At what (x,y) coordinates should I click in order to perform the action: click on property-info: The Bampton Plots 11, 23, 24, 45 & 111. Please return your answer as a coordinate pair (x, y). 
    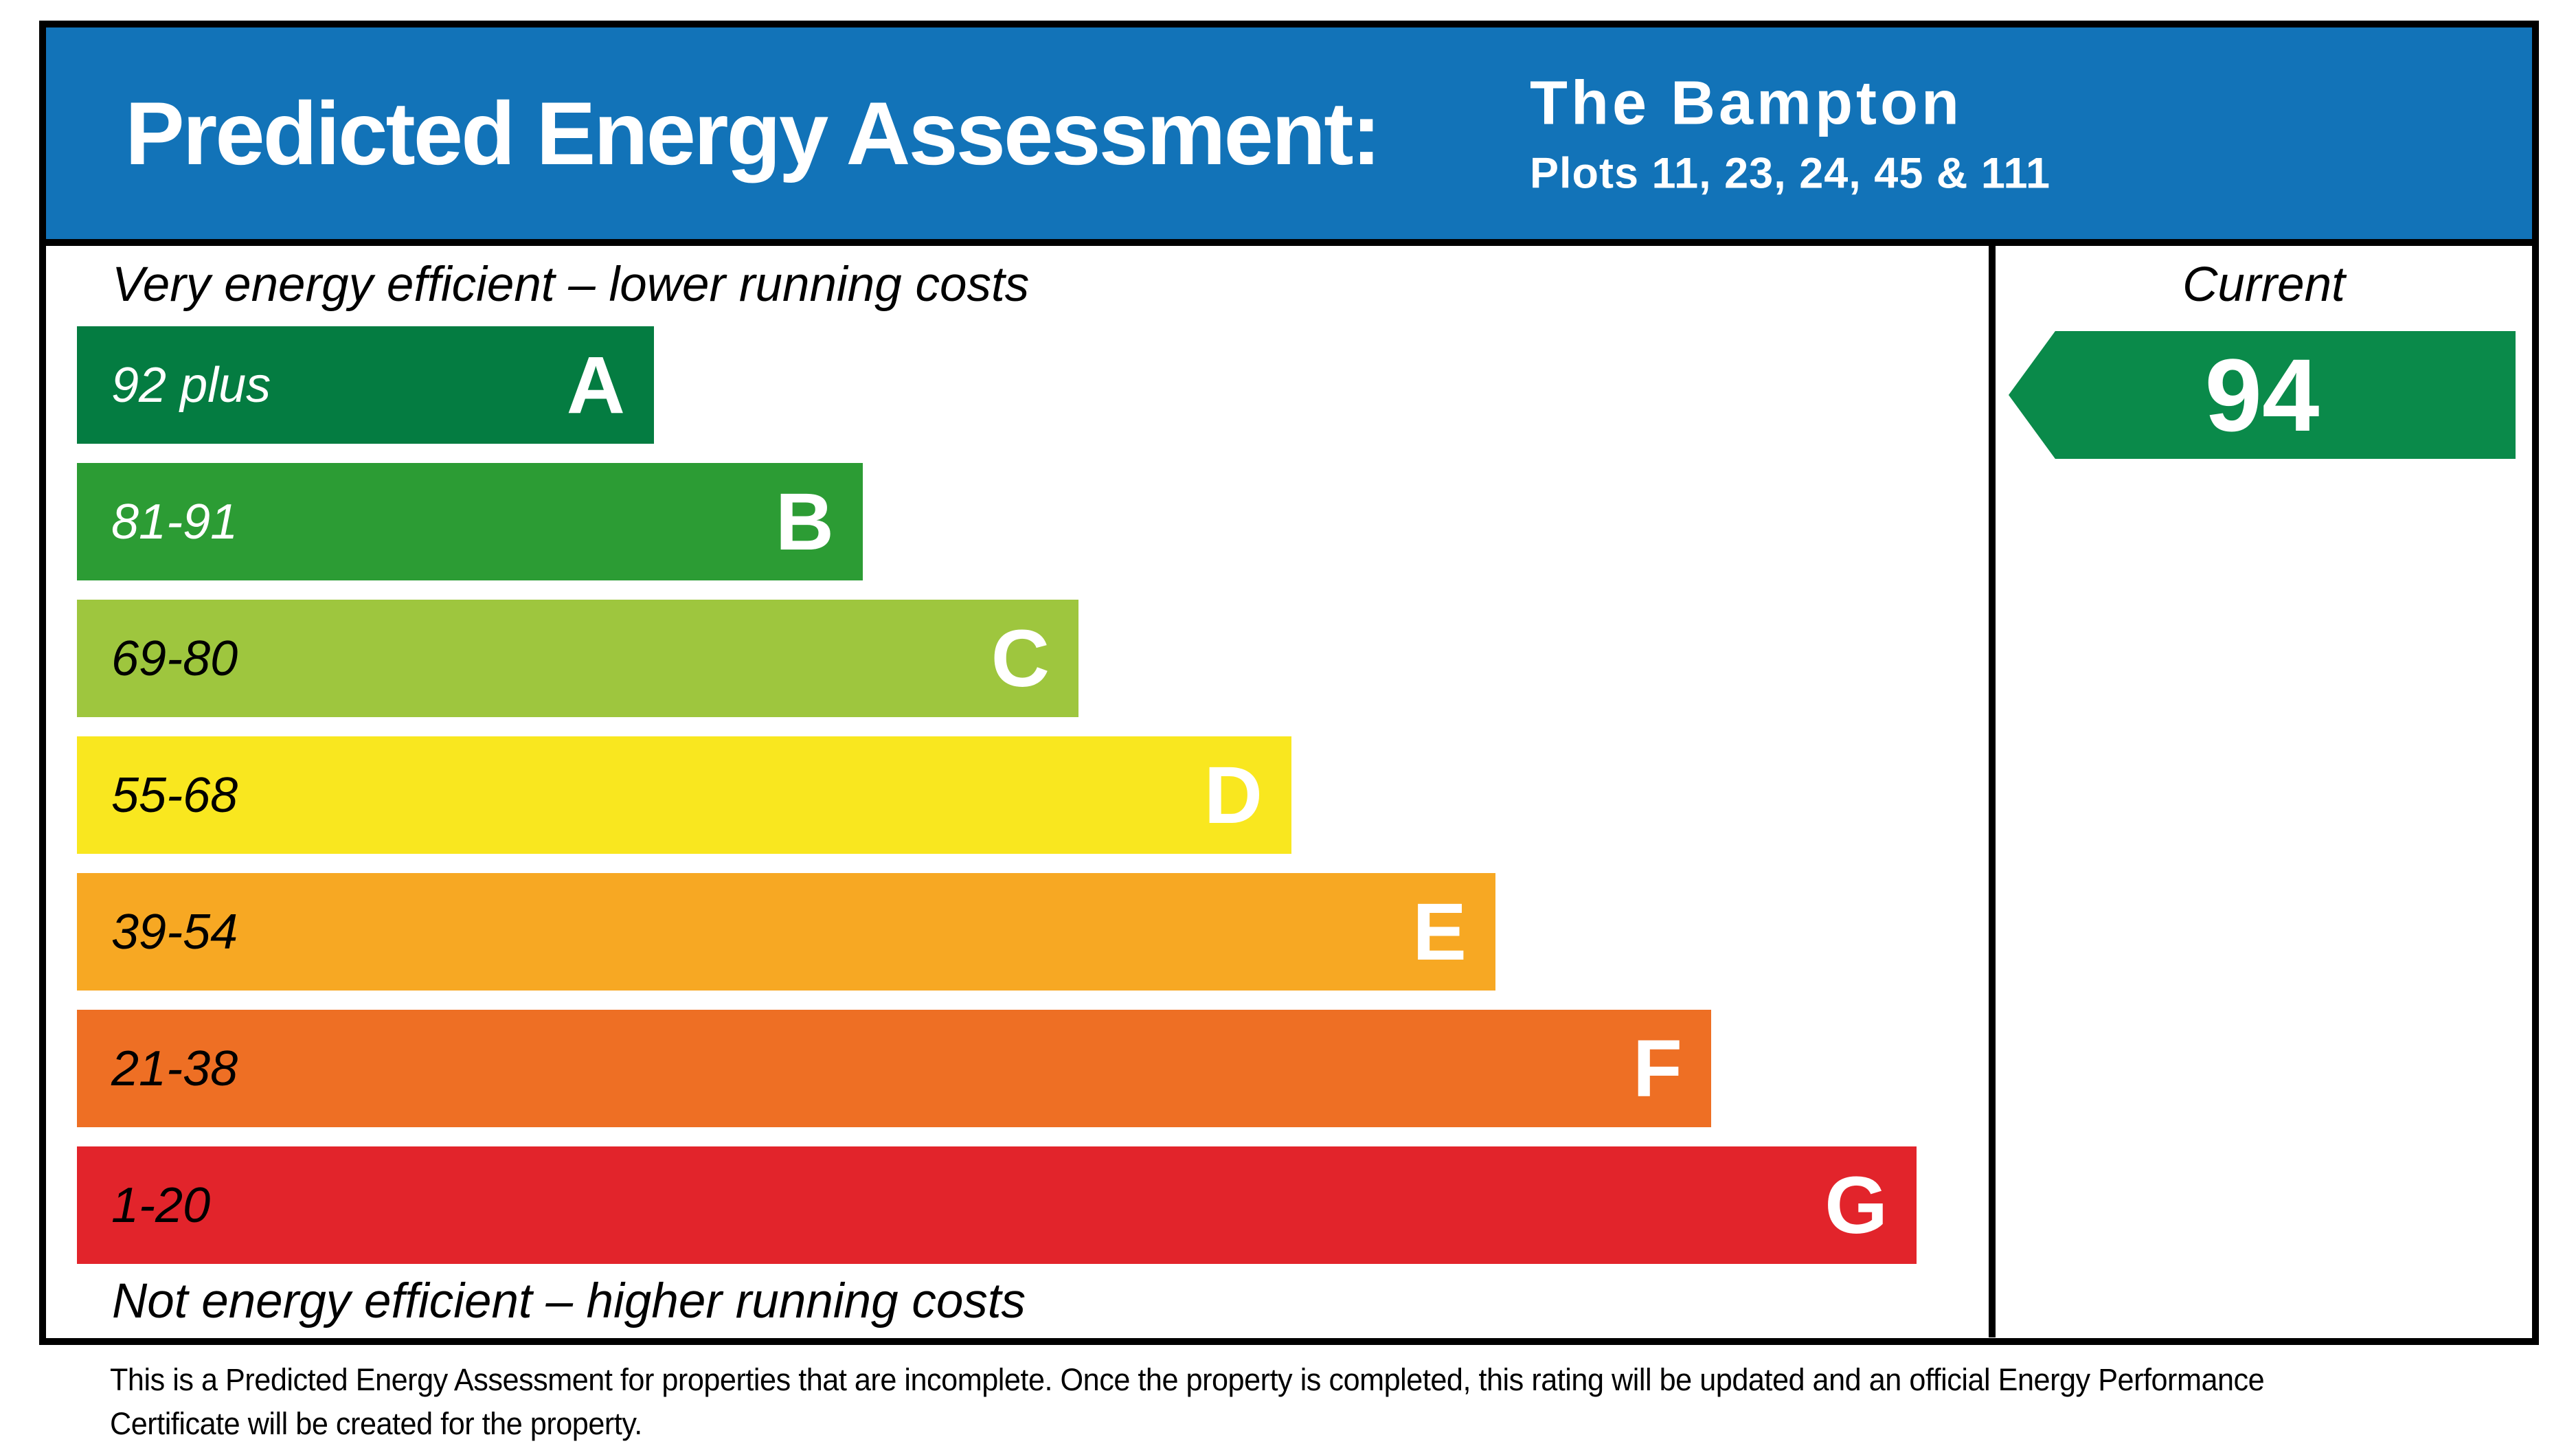
    Looking at the image, I should click on (1790, 134).